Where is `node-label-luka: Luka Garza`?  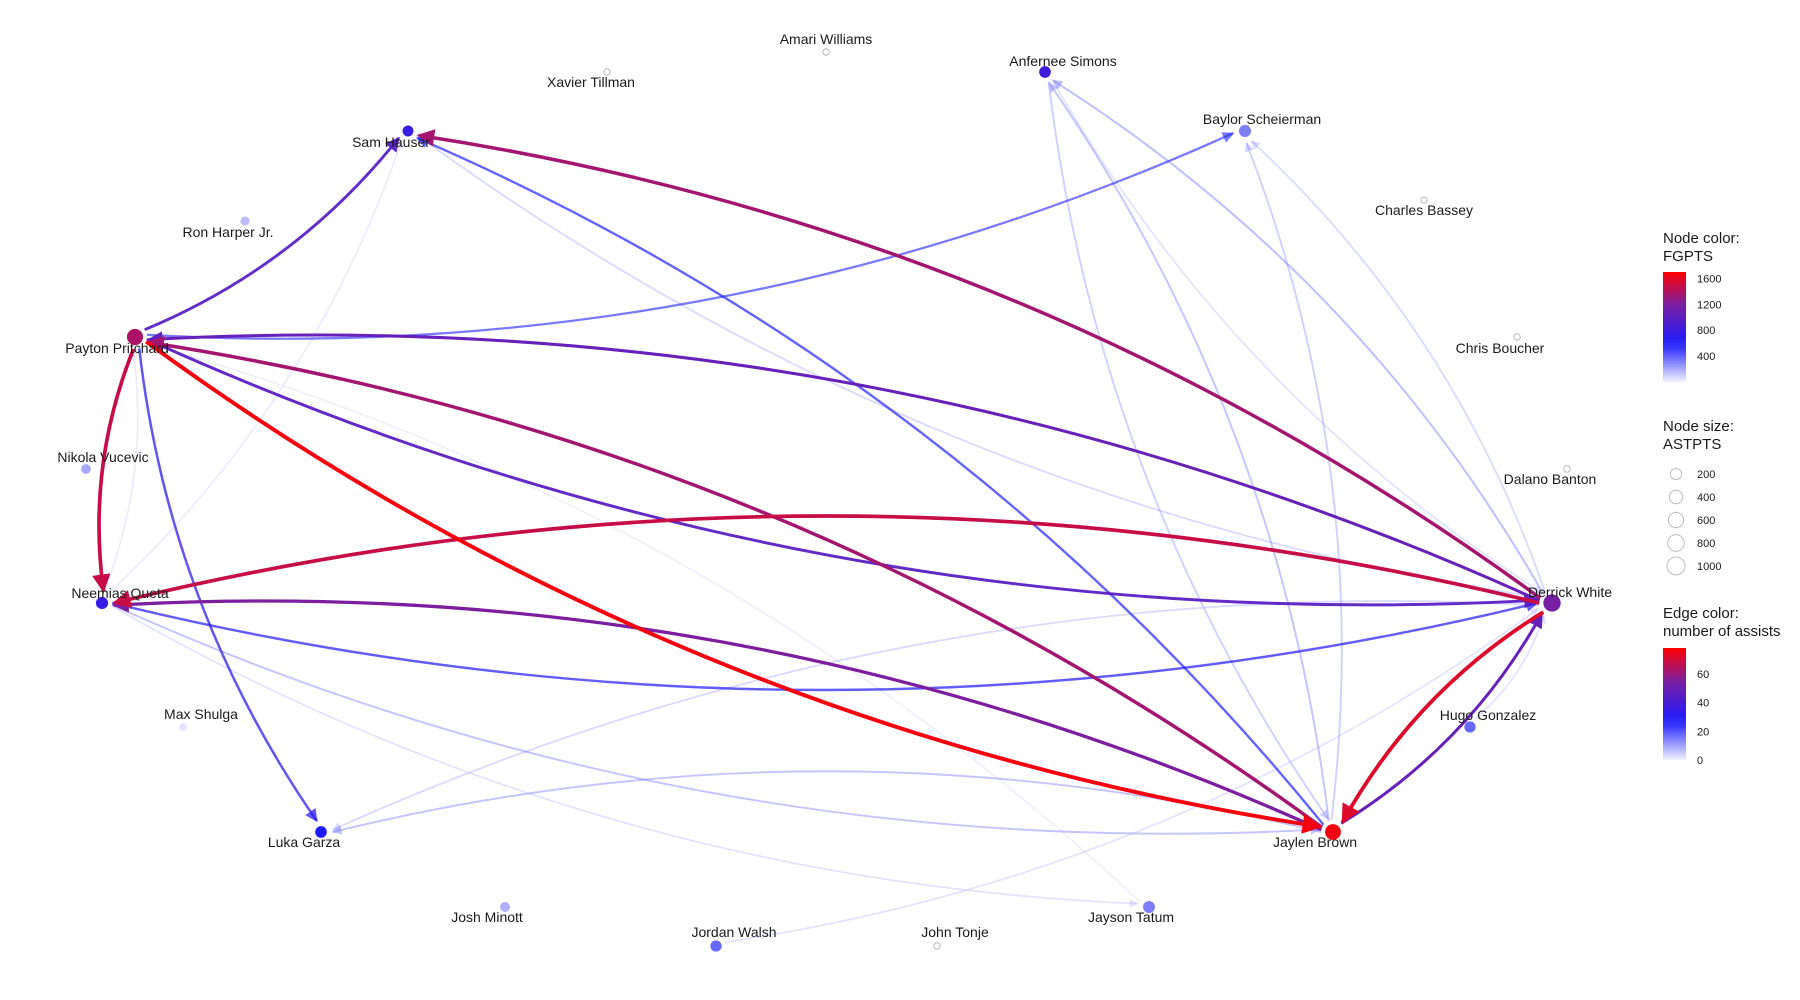 node-label-luka: Luka Garza is located at coordinates (304, 842).